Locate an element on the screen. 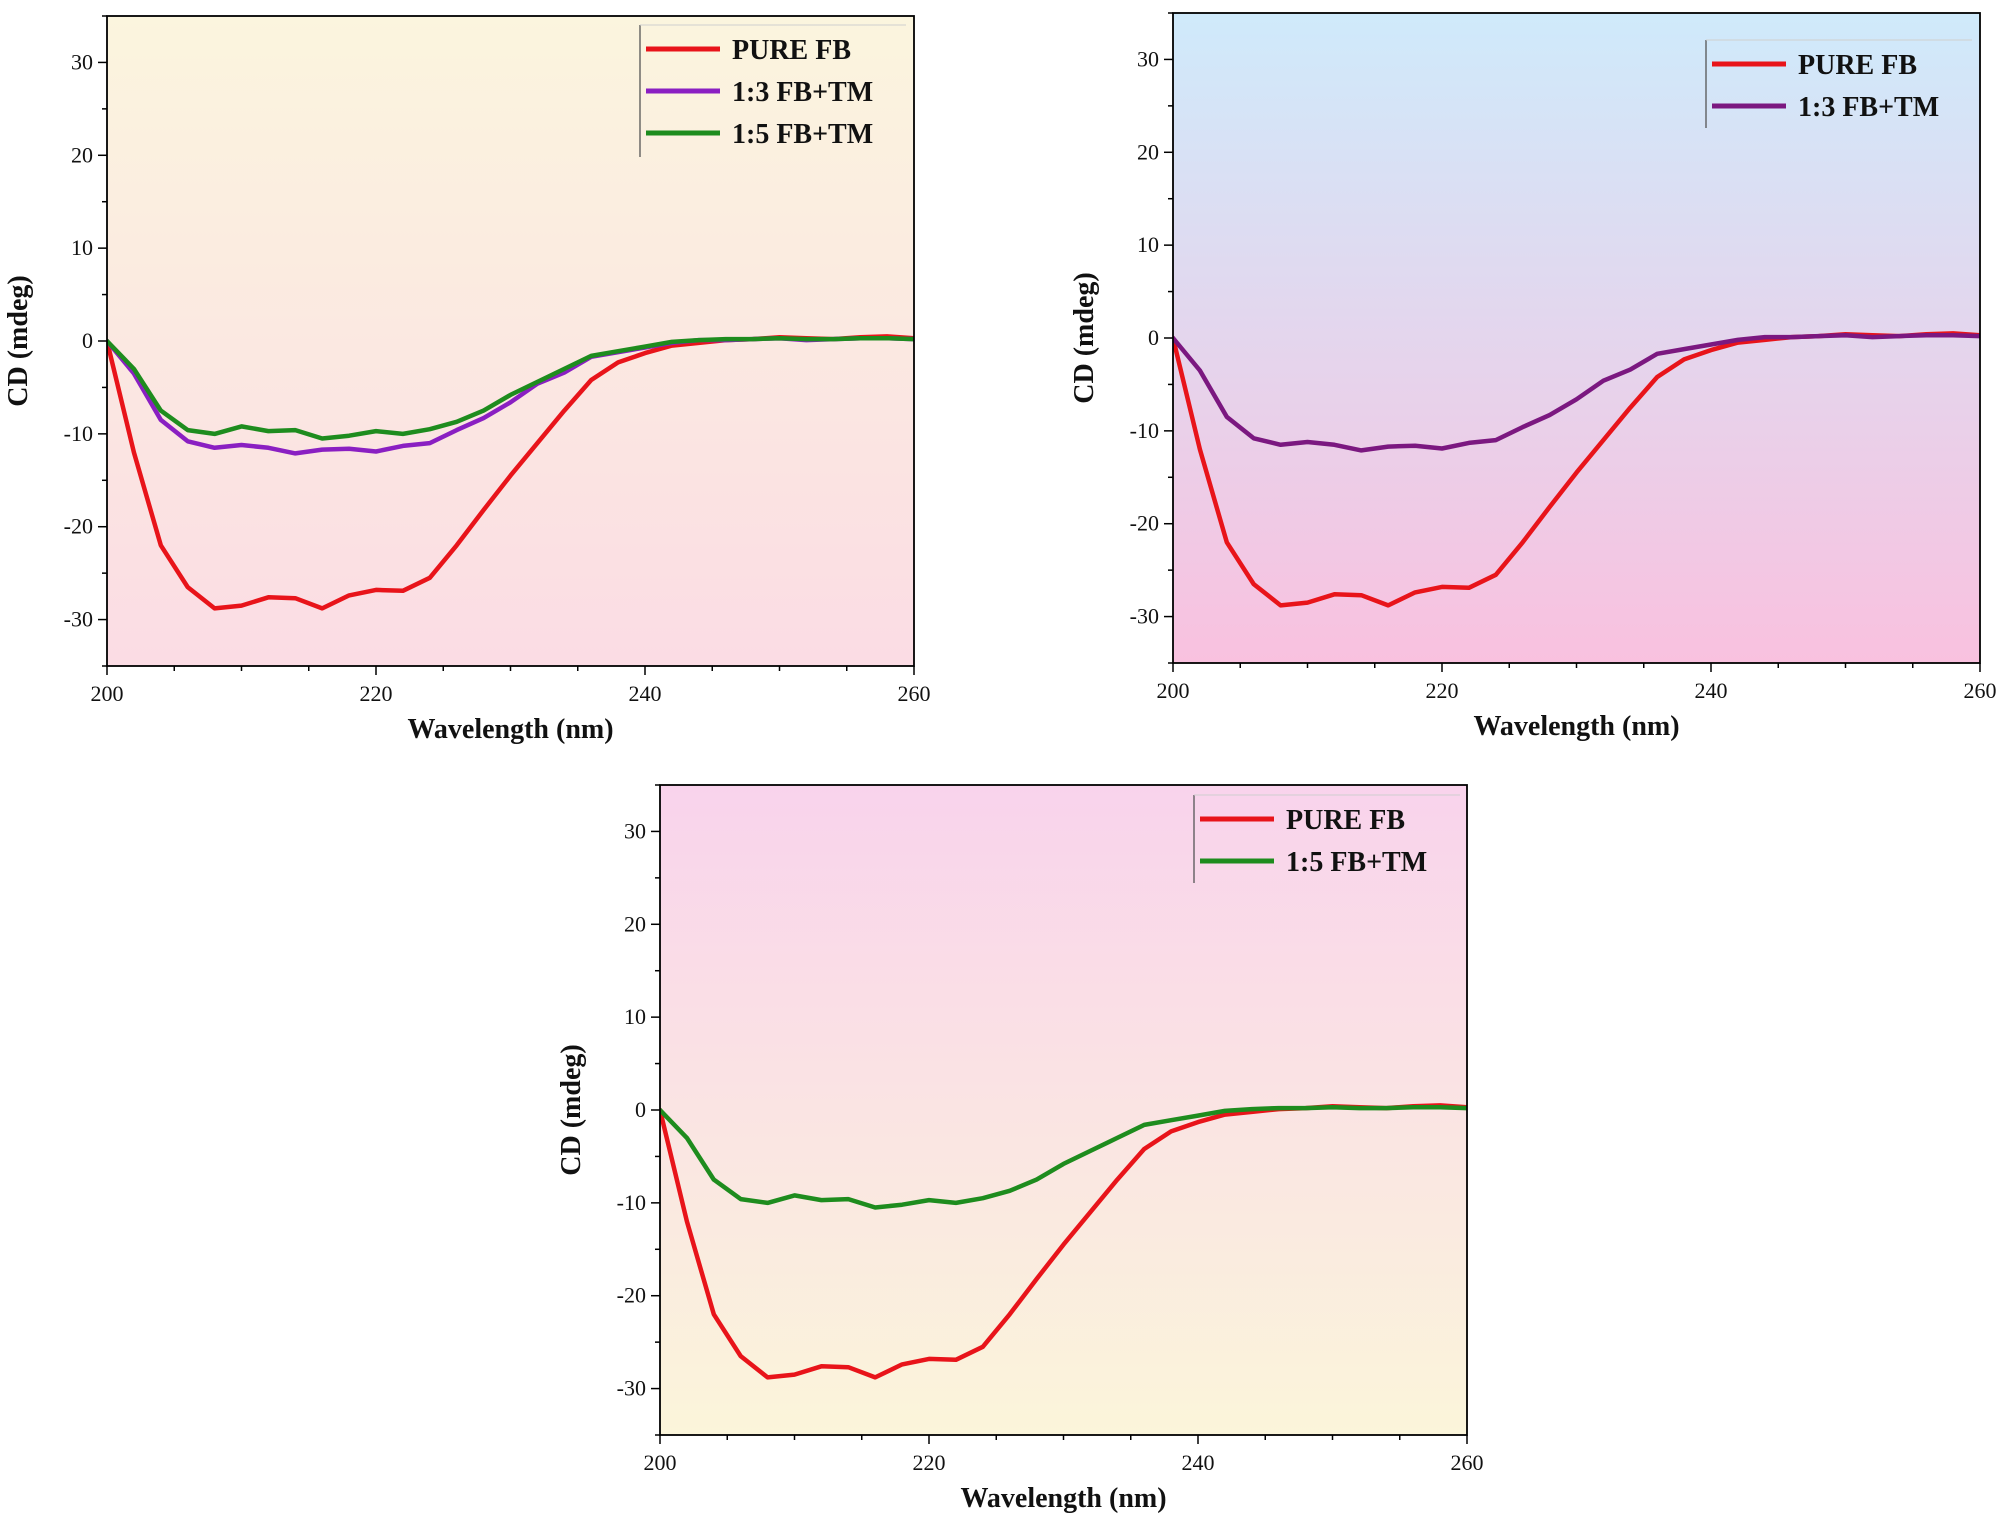 The height and width of the screenshot is (1532, 2008). legend: PURE FB 1:5 FB+TM is located at coordinates (1326, 838).